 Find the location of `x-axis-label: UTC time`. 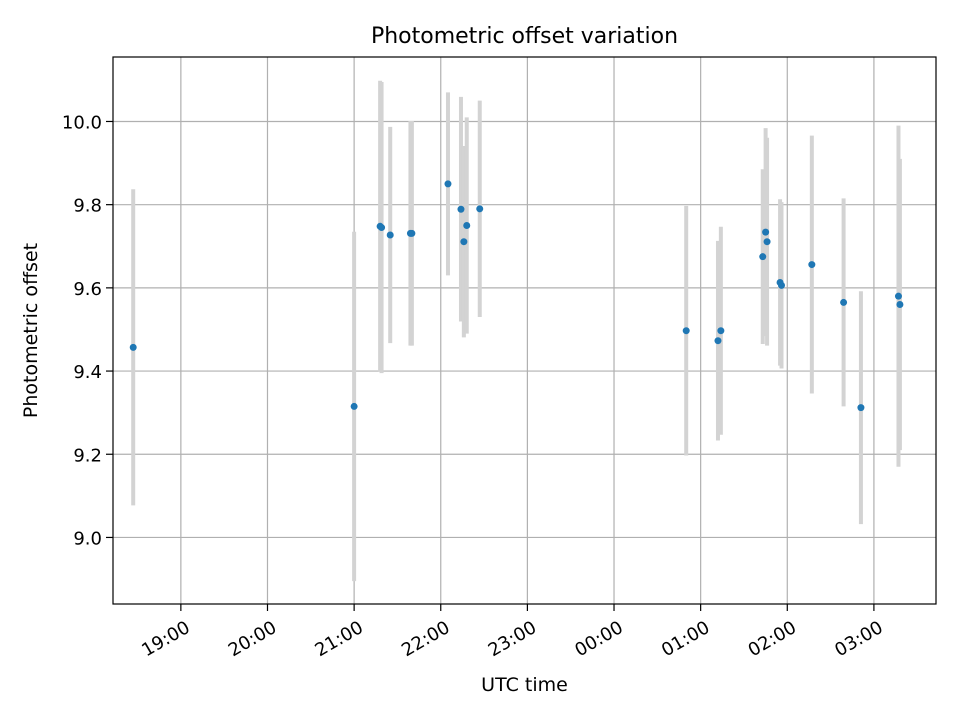

x-axis-label: UTC time is located at coordinates (524, 685).